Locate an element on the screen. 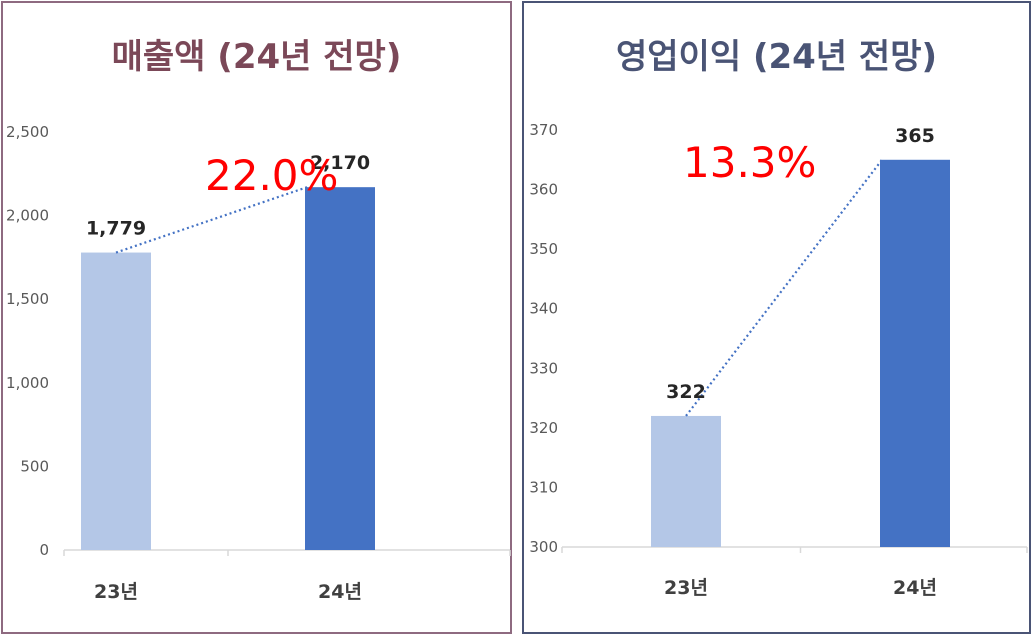  operating-profit-y-tick-label: 300 is located at coordinates (543, 547).